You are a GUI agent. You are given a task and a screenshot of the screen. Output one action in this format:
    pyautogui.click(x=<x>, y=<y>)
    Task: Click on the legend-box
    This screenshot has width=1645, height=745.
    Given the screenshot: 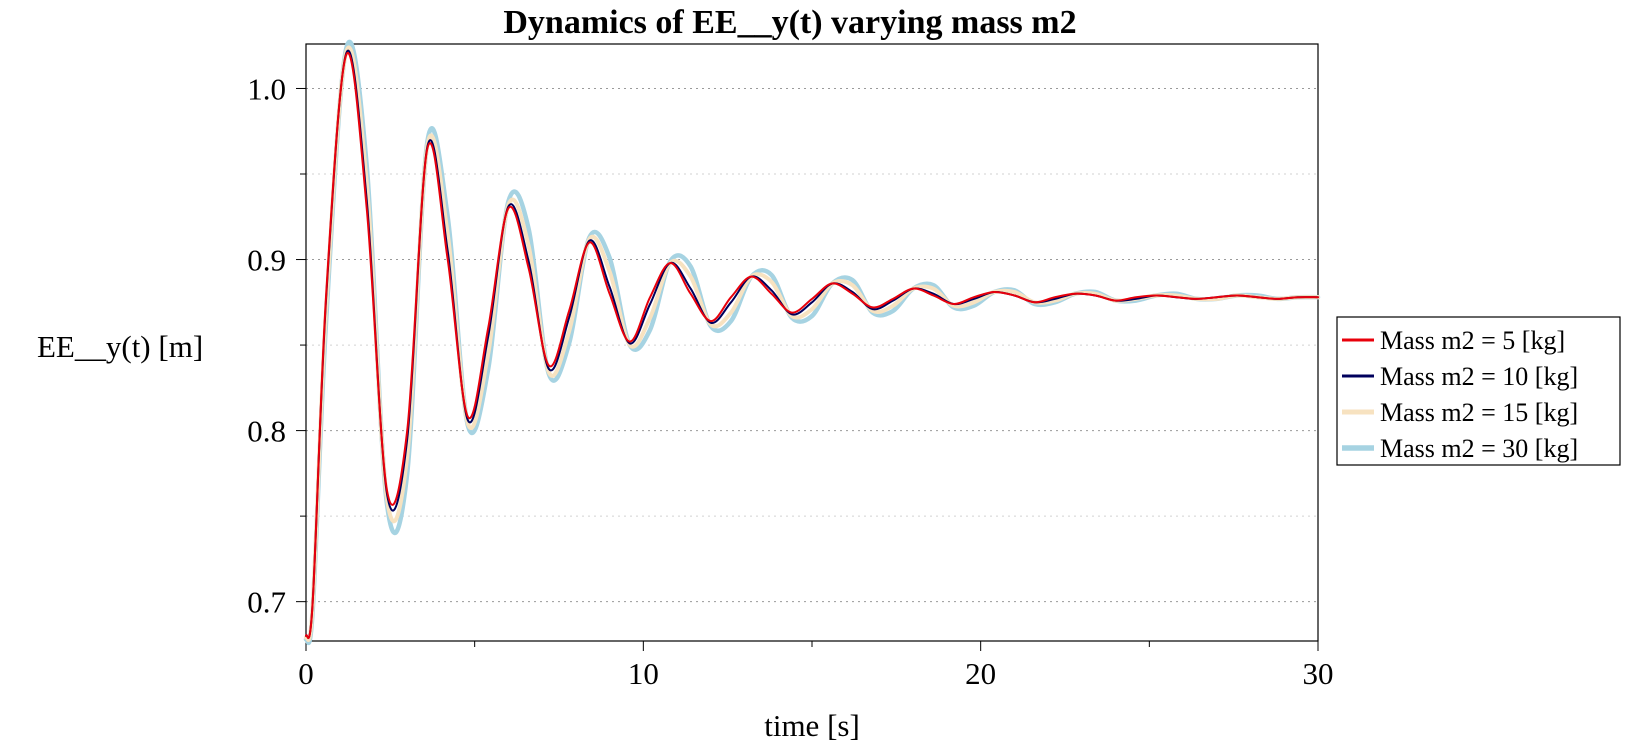 What is the action you would take?
    pyautogui.click(x=1478, y=391)
    